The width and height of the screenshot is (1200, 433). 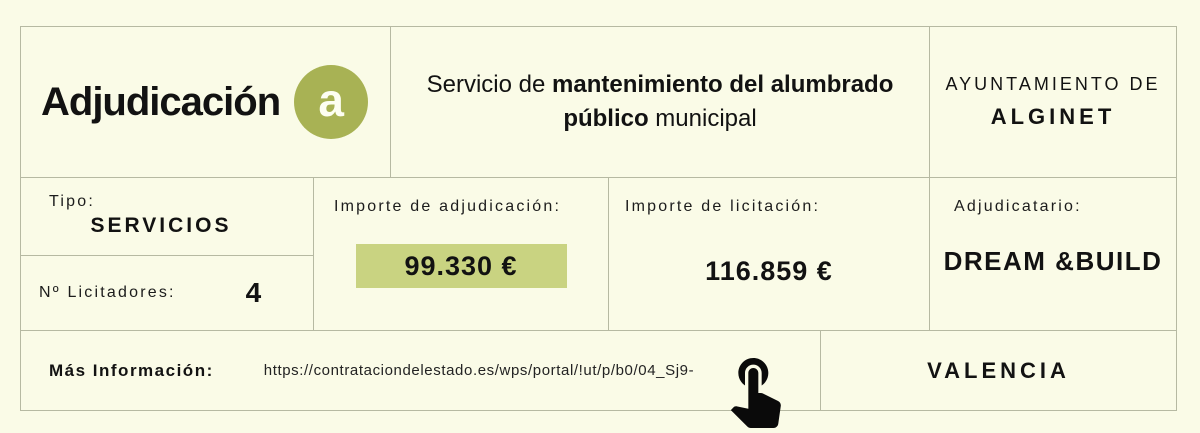 What do you see at coordinates (702, 118) in the screenshot?
I see `subject-suffix: municipal` at bounding box center [702, 118].